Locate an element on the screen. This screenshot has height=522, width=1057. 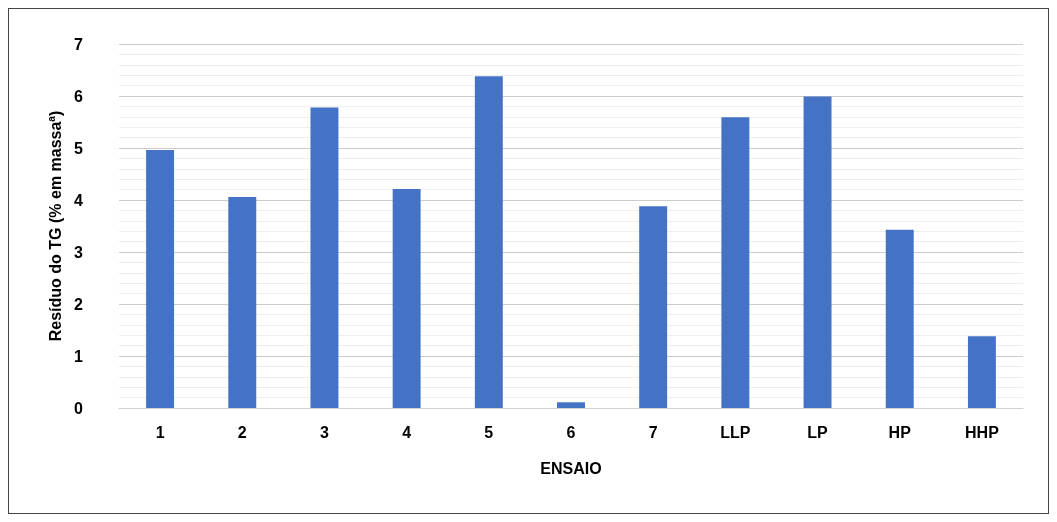
x-tick-label: HHP is located at coordinates (982, 432).